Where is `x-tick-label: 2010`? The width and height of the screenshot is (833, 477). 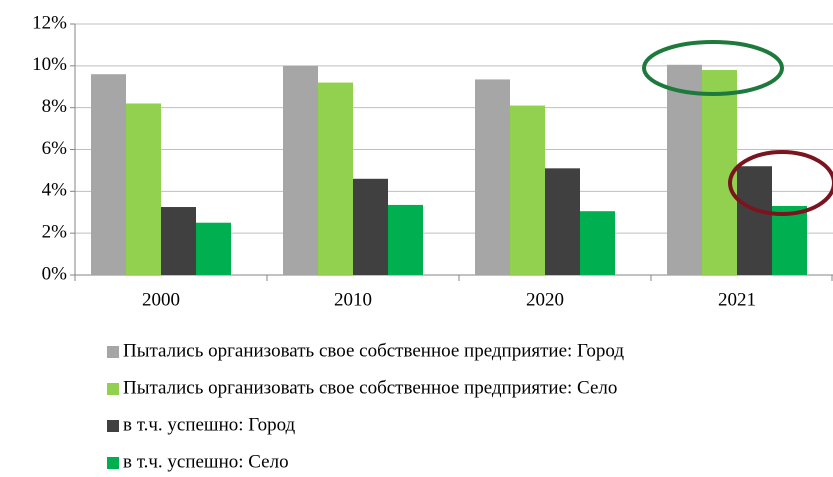 x-tick-label: 2010 is located at coordinates (353, 299).